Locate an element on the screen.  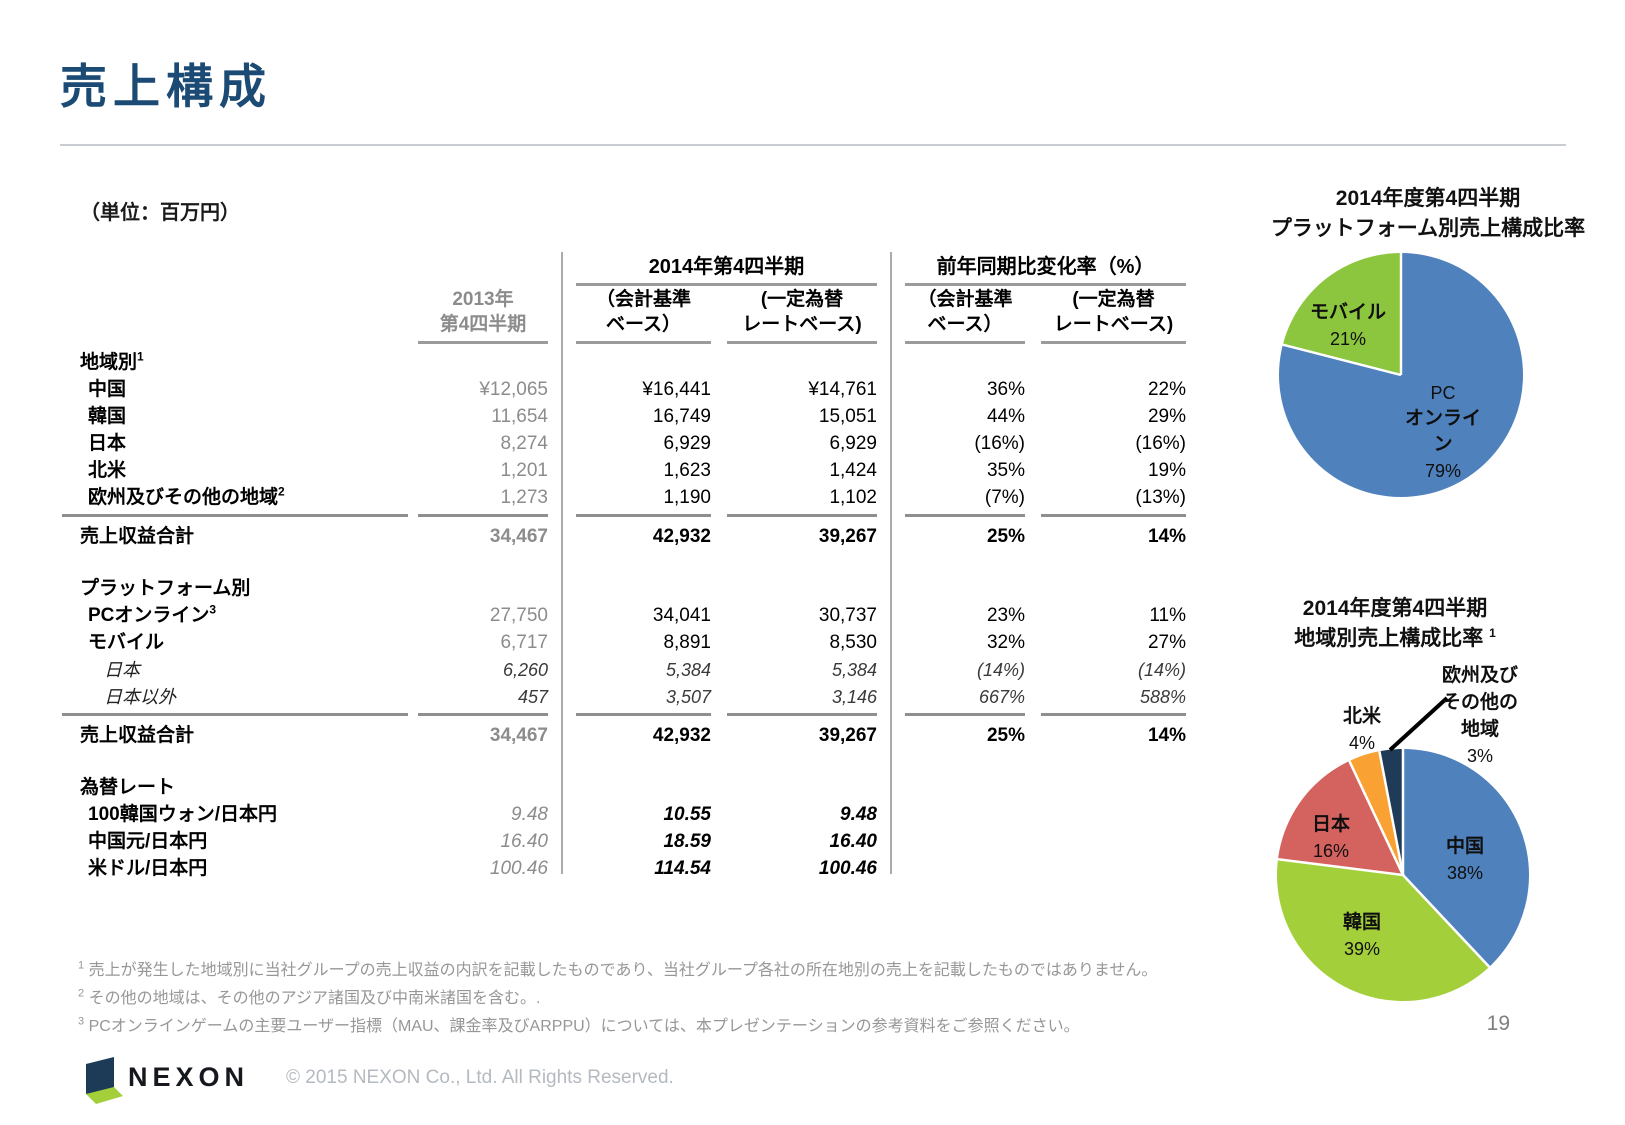
pie-label-mobile: モバイル 21% is located at coordinates (1347, 325).